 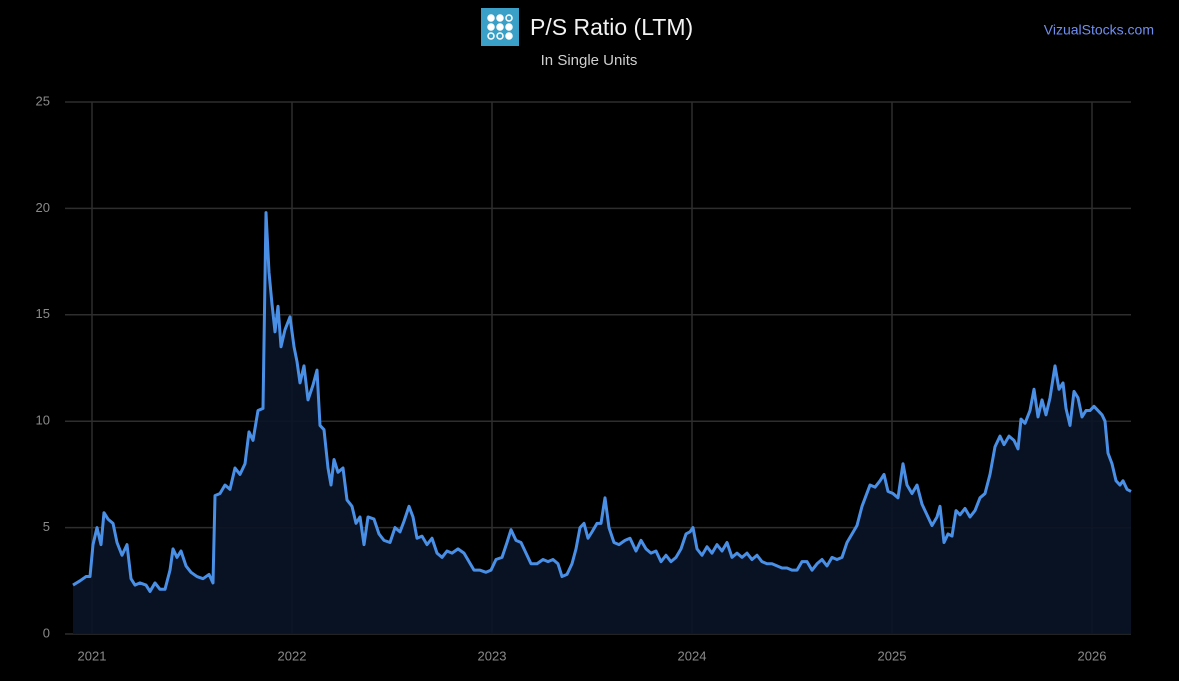 I want to click on x-tick-label: 2021, so click(x=92, y=655).